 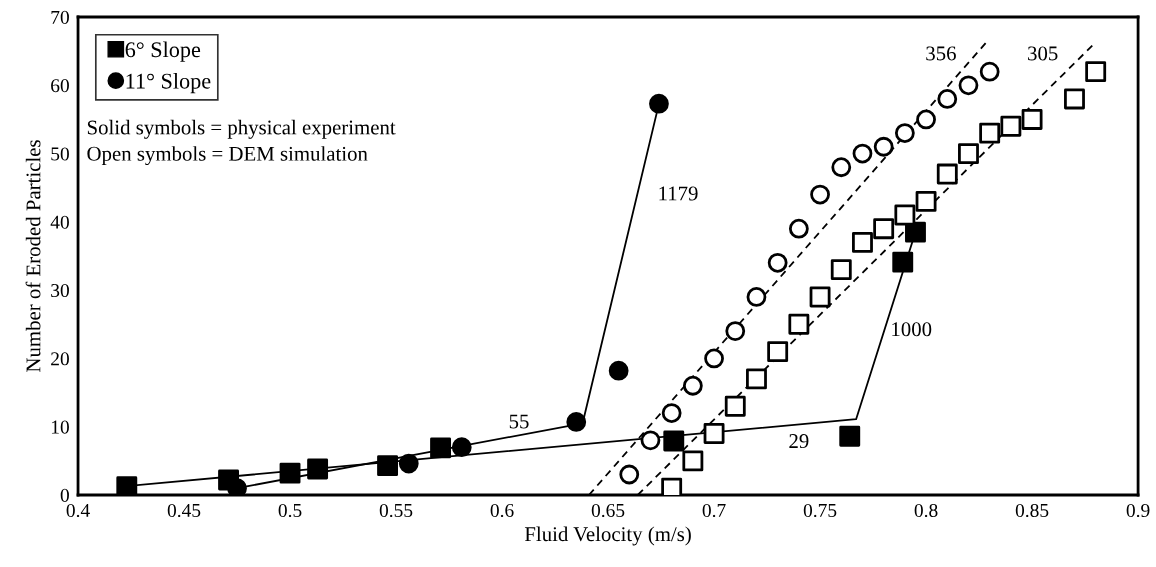 I want to click on x-tick-label: 0.65, so click(x=608, y=510).